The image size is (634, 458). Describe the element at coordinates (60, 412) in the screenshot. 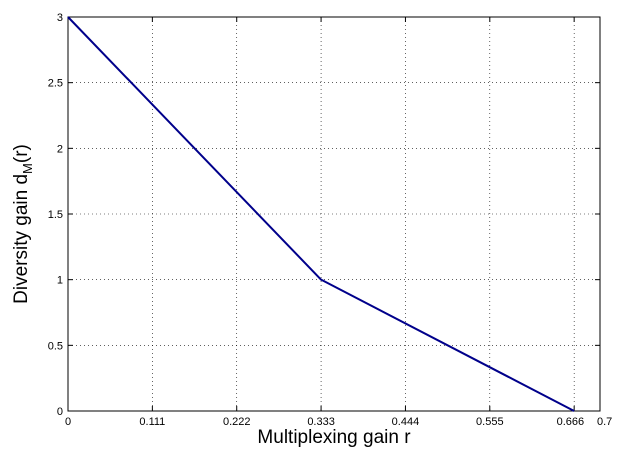

I see `y-tick-label: 0` at that location.